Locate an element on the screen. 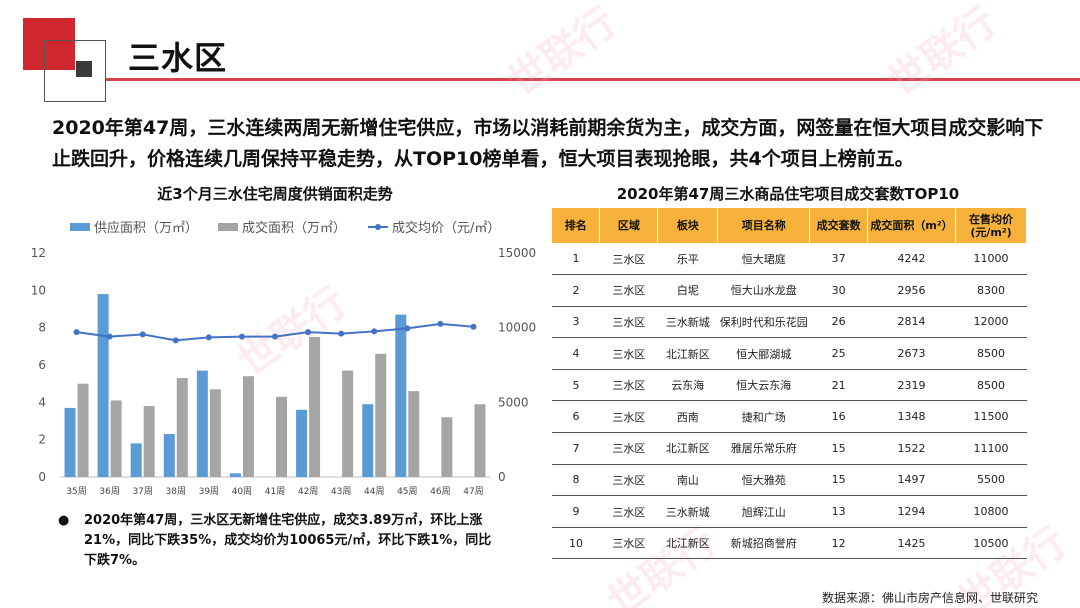 This screenshot has width=1080, height=608. table-cell: 10500 is located at coordinates (991, 543).